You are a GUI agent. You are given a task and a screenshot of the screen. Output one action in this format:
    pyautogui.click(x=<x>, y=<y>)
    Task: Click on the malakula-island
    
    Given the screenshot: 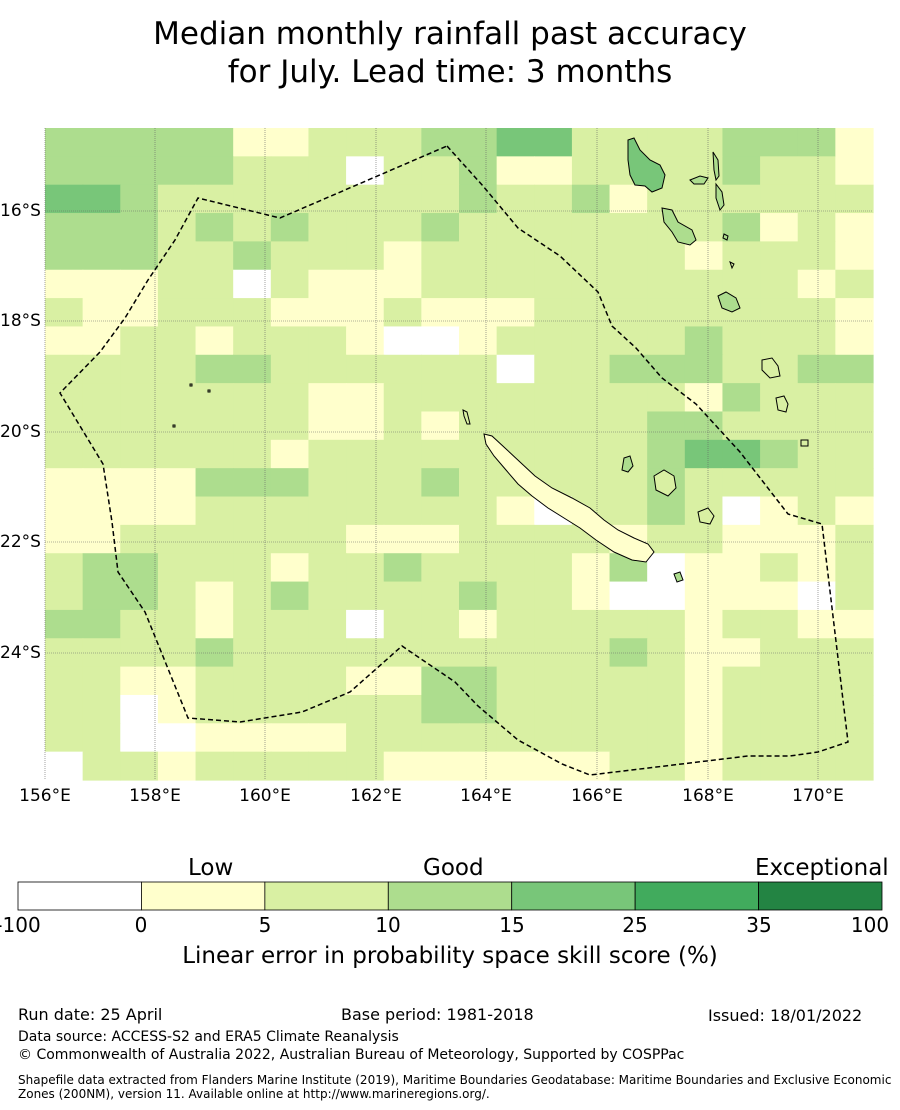 What is the action you would take?
    pyautogui.click(x=679, y=226)
    